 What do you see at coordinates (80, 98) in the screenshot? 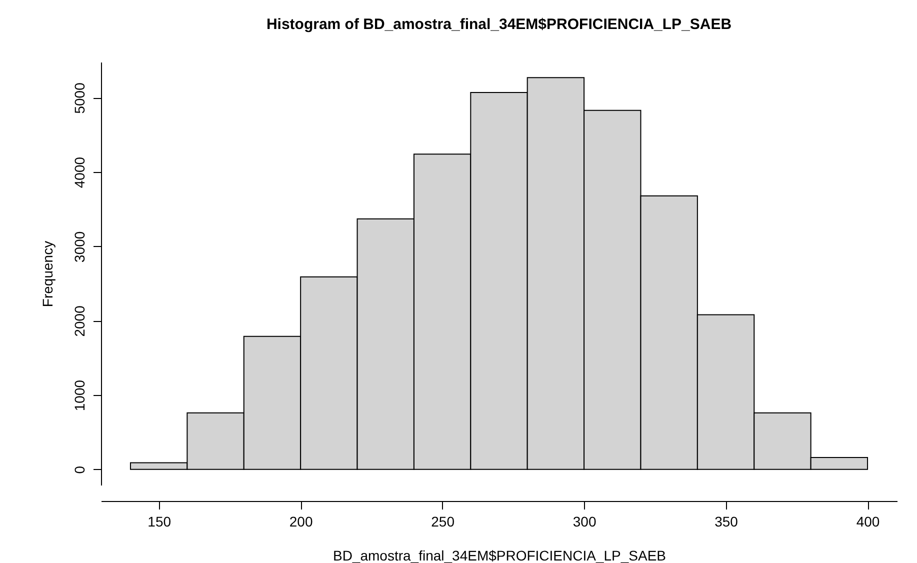
I see `y-tick-label: 5000` at bounding box center [80, 98].